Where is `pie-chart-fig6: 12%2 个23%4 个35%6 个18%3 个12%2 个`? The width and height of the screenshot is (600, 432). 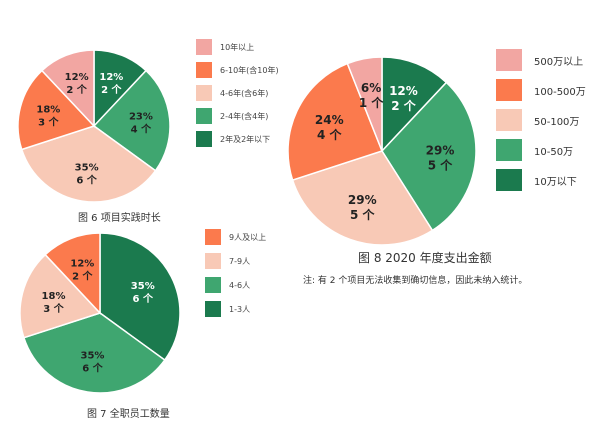
pie-chart-fig6: 12%2 个23%4 个35%6 个18%3 个12%2 个 is located at coordinates (94, 126).